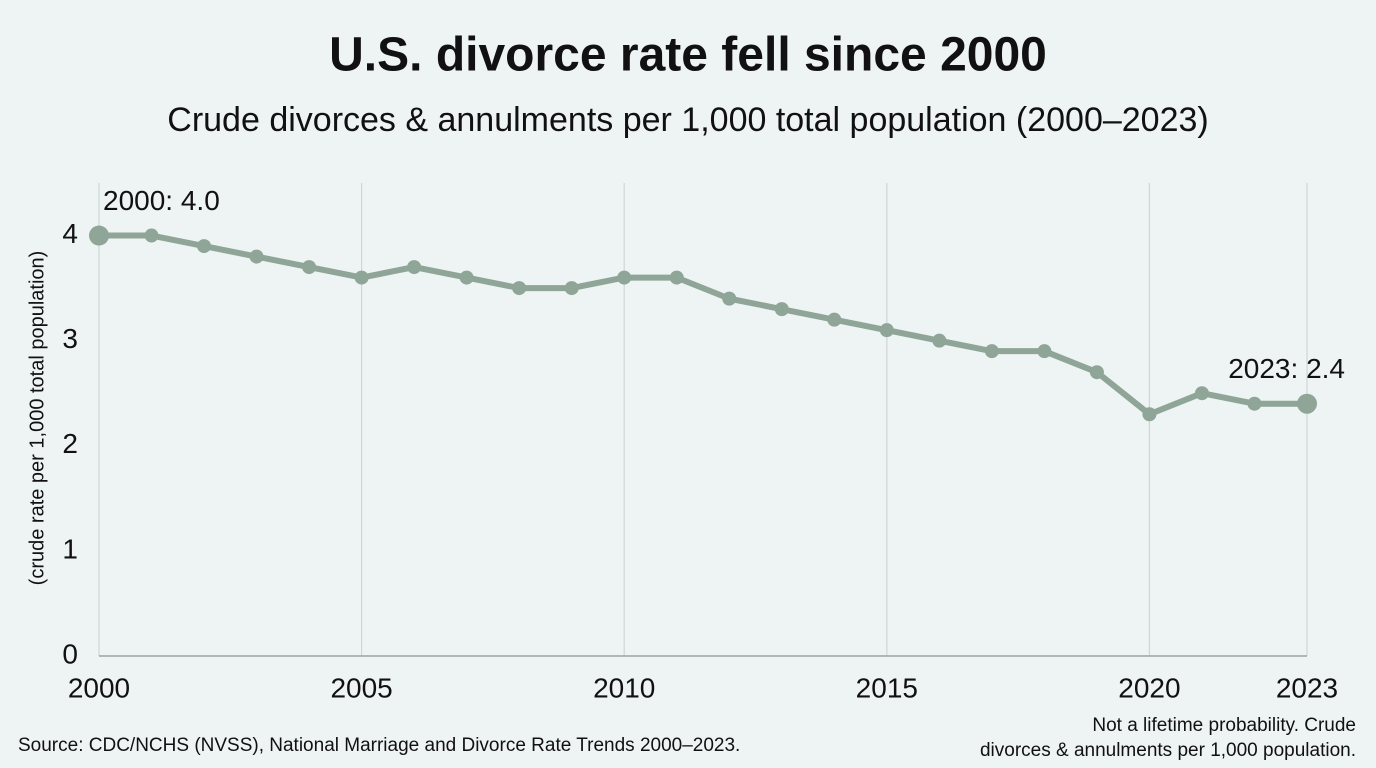 This screenshot has height=768, width=1376. What do you see at coordinates (688, 55) in the screenshot?
I see `chart-title: U.S. divorce rate fell since 2000` at bounding box center [688, 55].